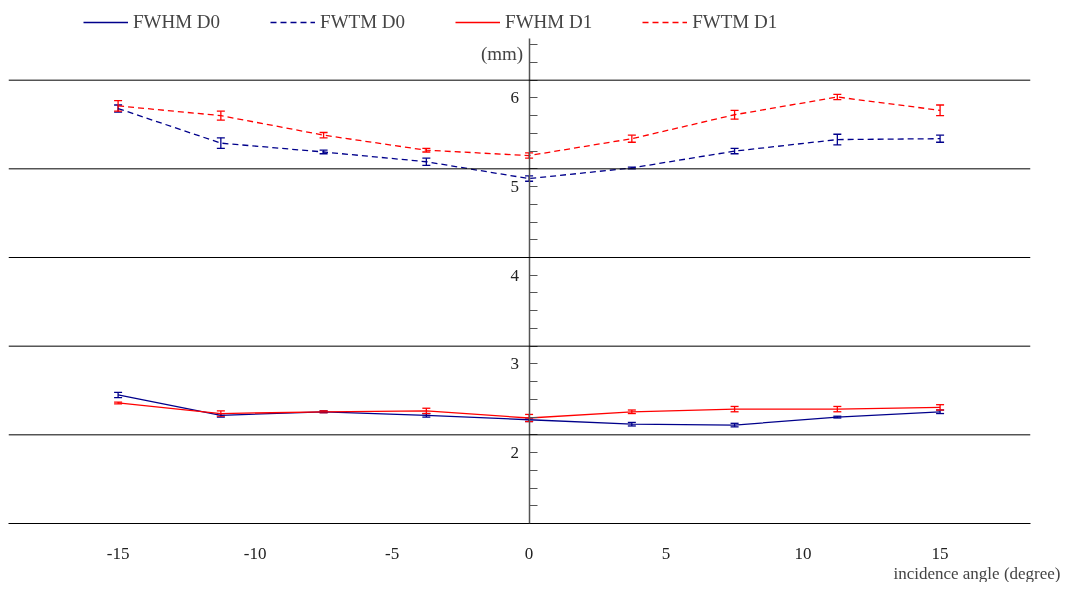  Describe the element at coordinates (177, 22) in the screenshot. I see `legend-label: FWHM D0` at that location.